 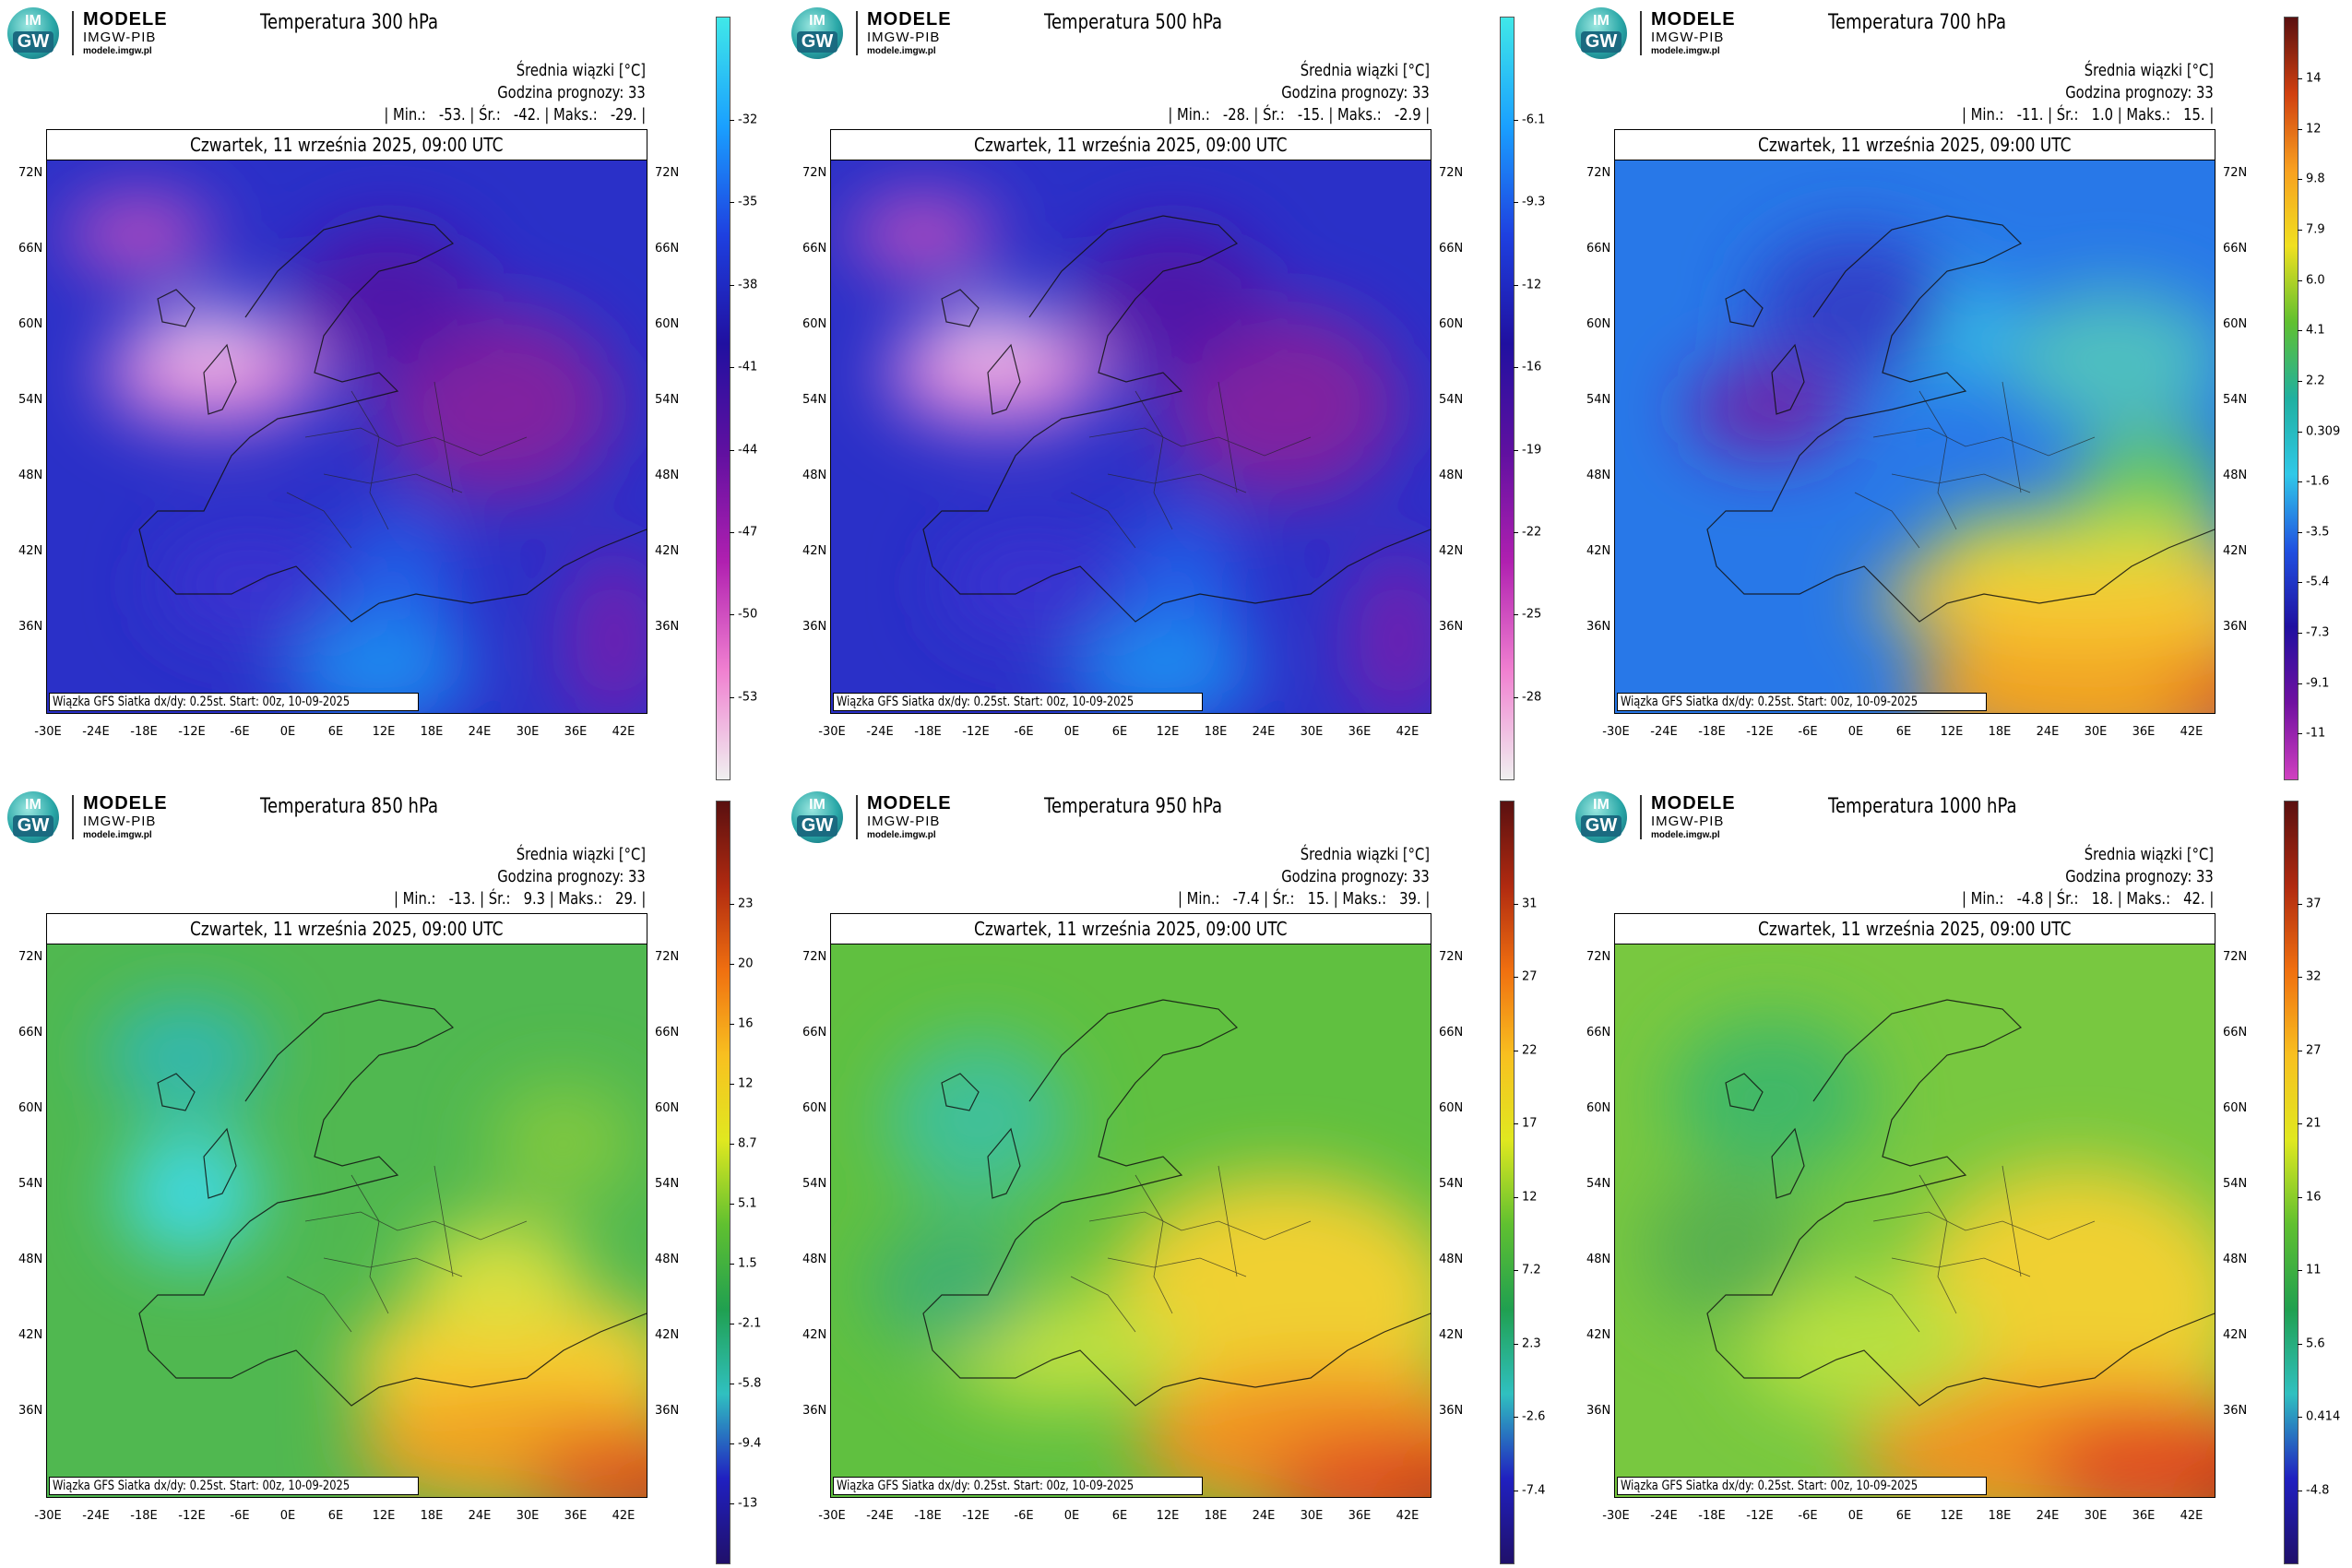 What do you see at coordinates (667, 1184) in the screenshot?
I see `lat-label-right: 54N` at bounding box center [667, 1184].